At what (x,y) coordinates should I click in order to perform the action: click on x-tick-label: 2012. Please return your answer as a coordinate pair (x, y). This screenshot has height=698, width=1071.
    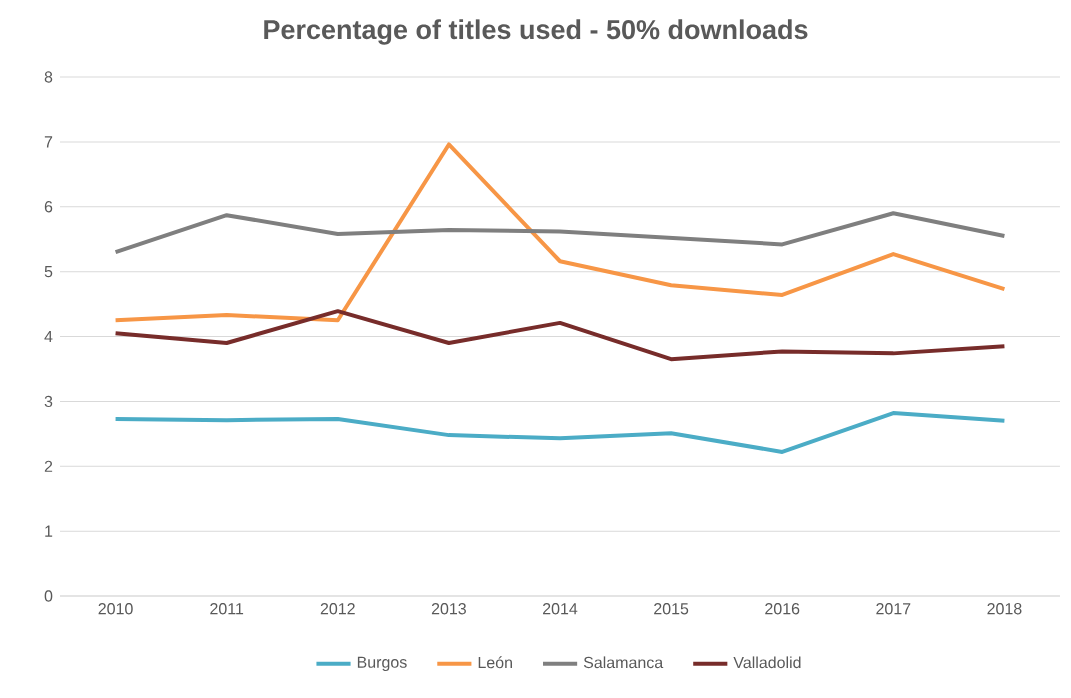
    Looking at the image, I should click on (337, 609).